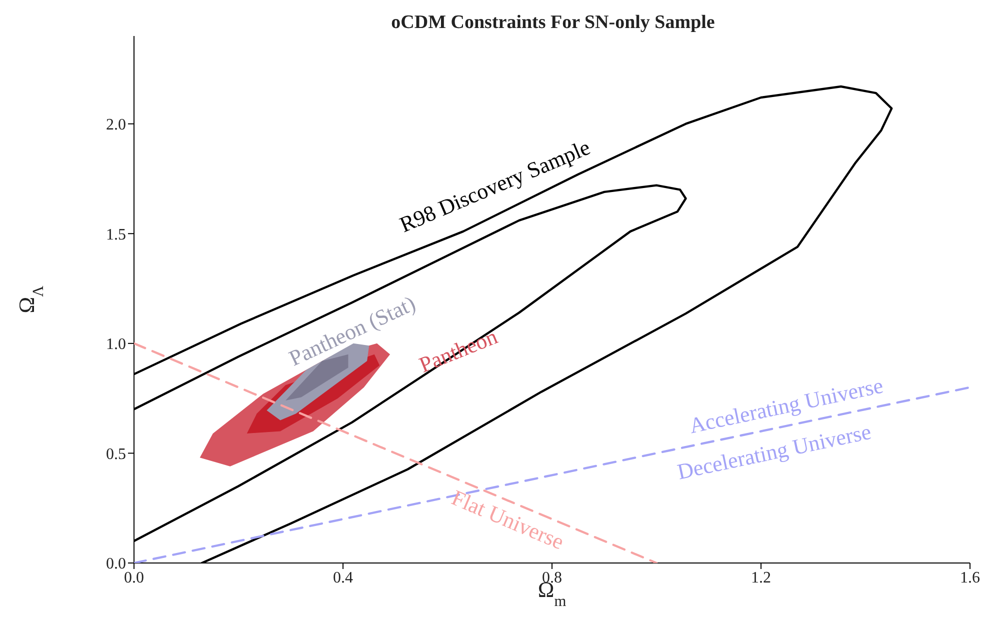  What do you see at coordinates (116, 125) in the screenshot?
I see `y-tick-label: 2.0` at bounding box center [116, 125].